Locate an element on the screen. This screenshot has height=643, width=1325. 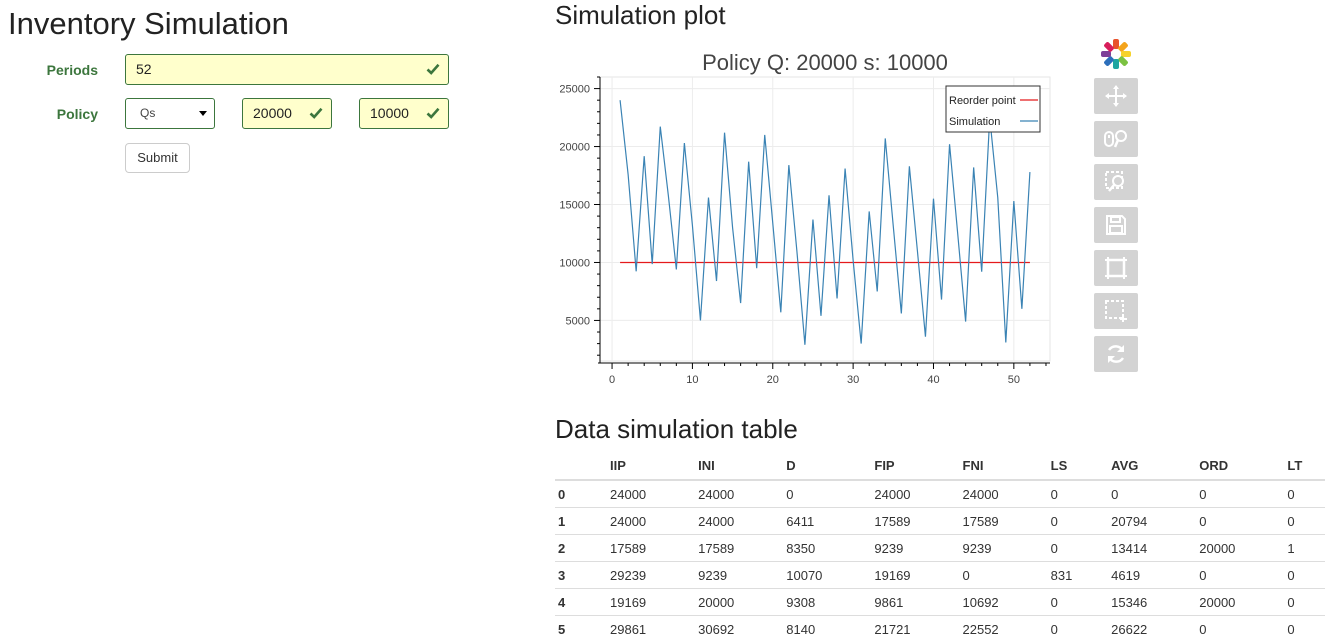
box-select-tool-button is located at coordinates (1116, 311).